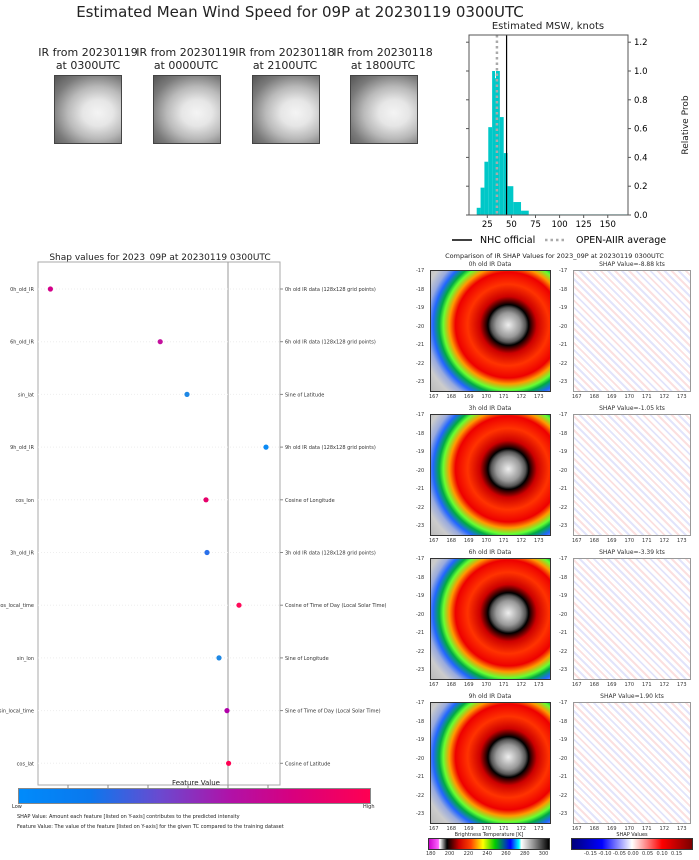 The image size is (699, 860). What do you see at coordinates (535, 225) in the screenshot?
I see `hist-xtick-label: 75` at bounding box center [535, 225].